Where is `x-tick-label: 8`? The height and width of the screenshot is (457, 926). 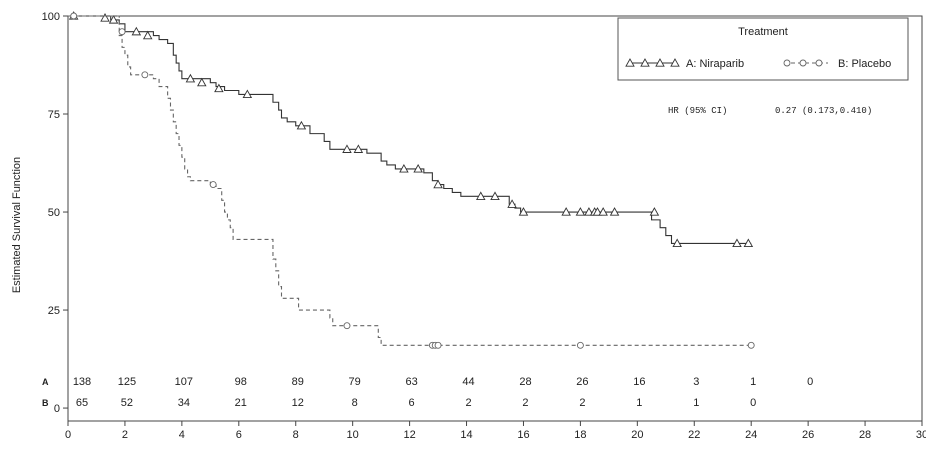
x-tick-label: 8 is located at coordinates (296, 435).